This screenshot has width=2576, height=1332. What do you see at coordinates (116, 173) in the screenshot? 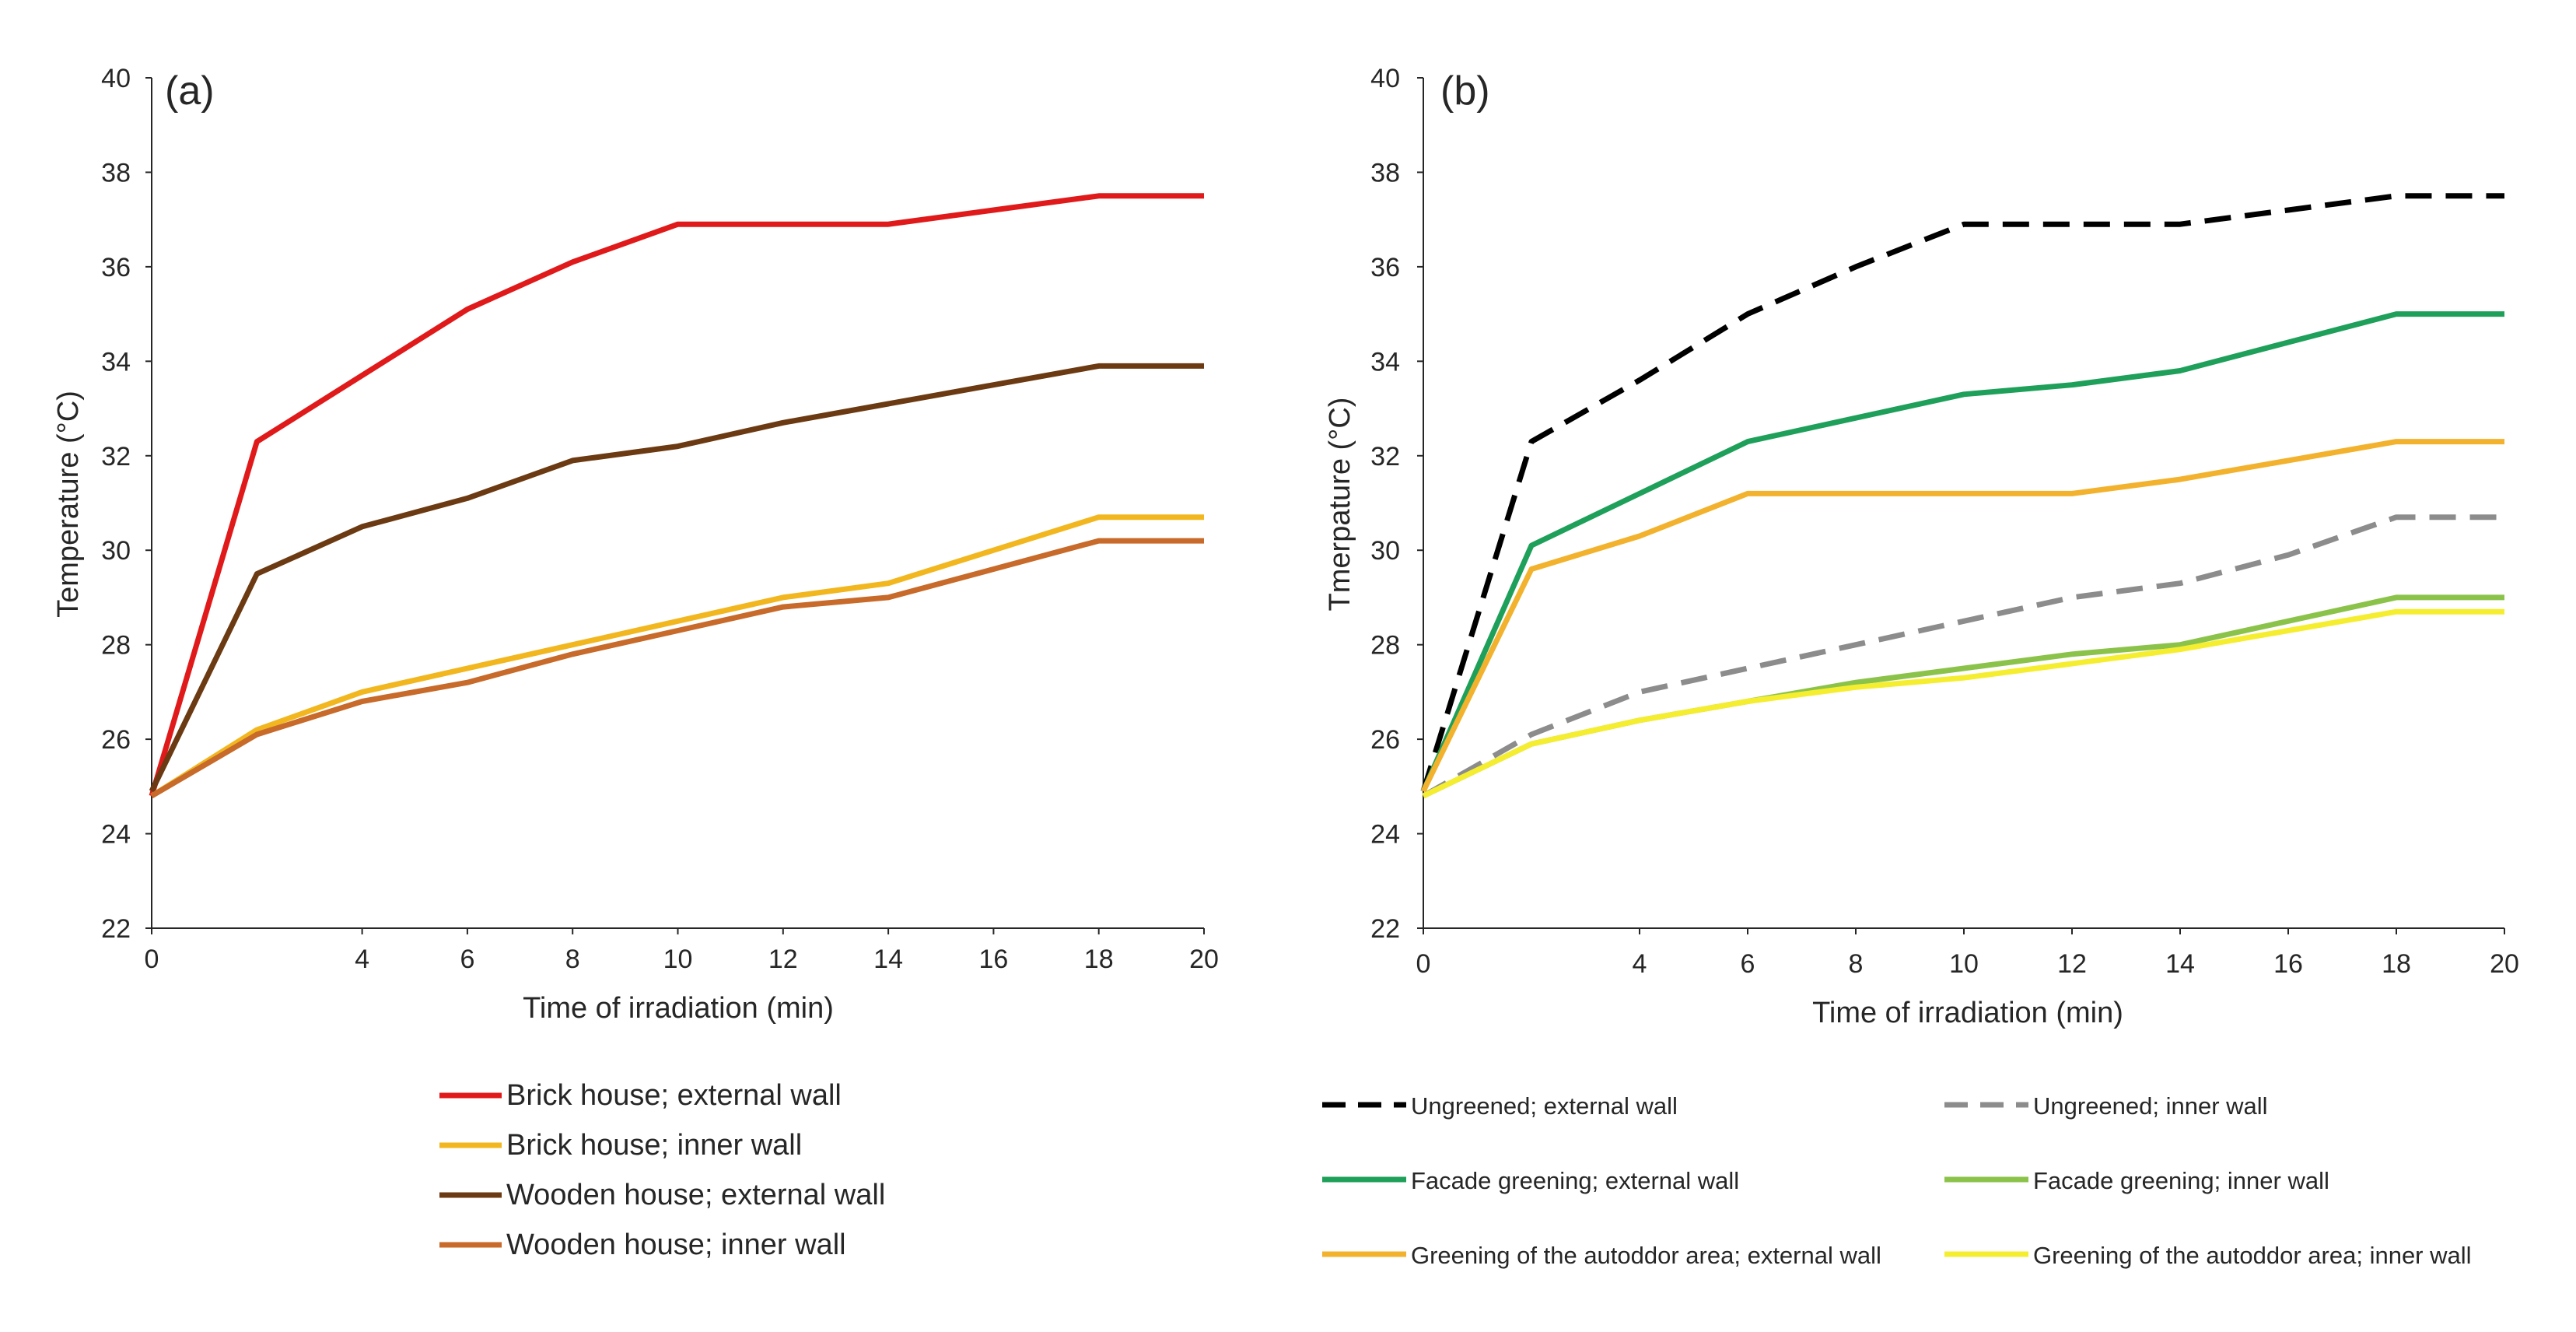
I see `panel-a-y-tick-label: 38` at bounding box center [116, 173].